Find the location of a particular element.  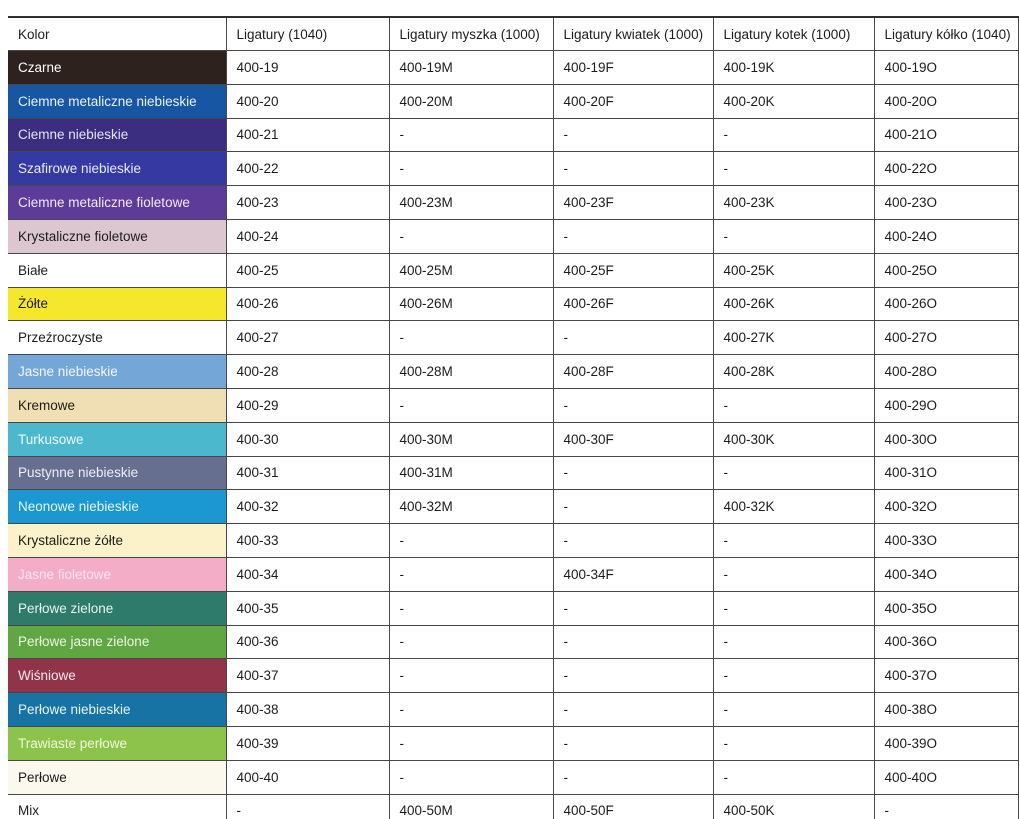

code-cell: 400-30K is located at coordinates (793, 439).